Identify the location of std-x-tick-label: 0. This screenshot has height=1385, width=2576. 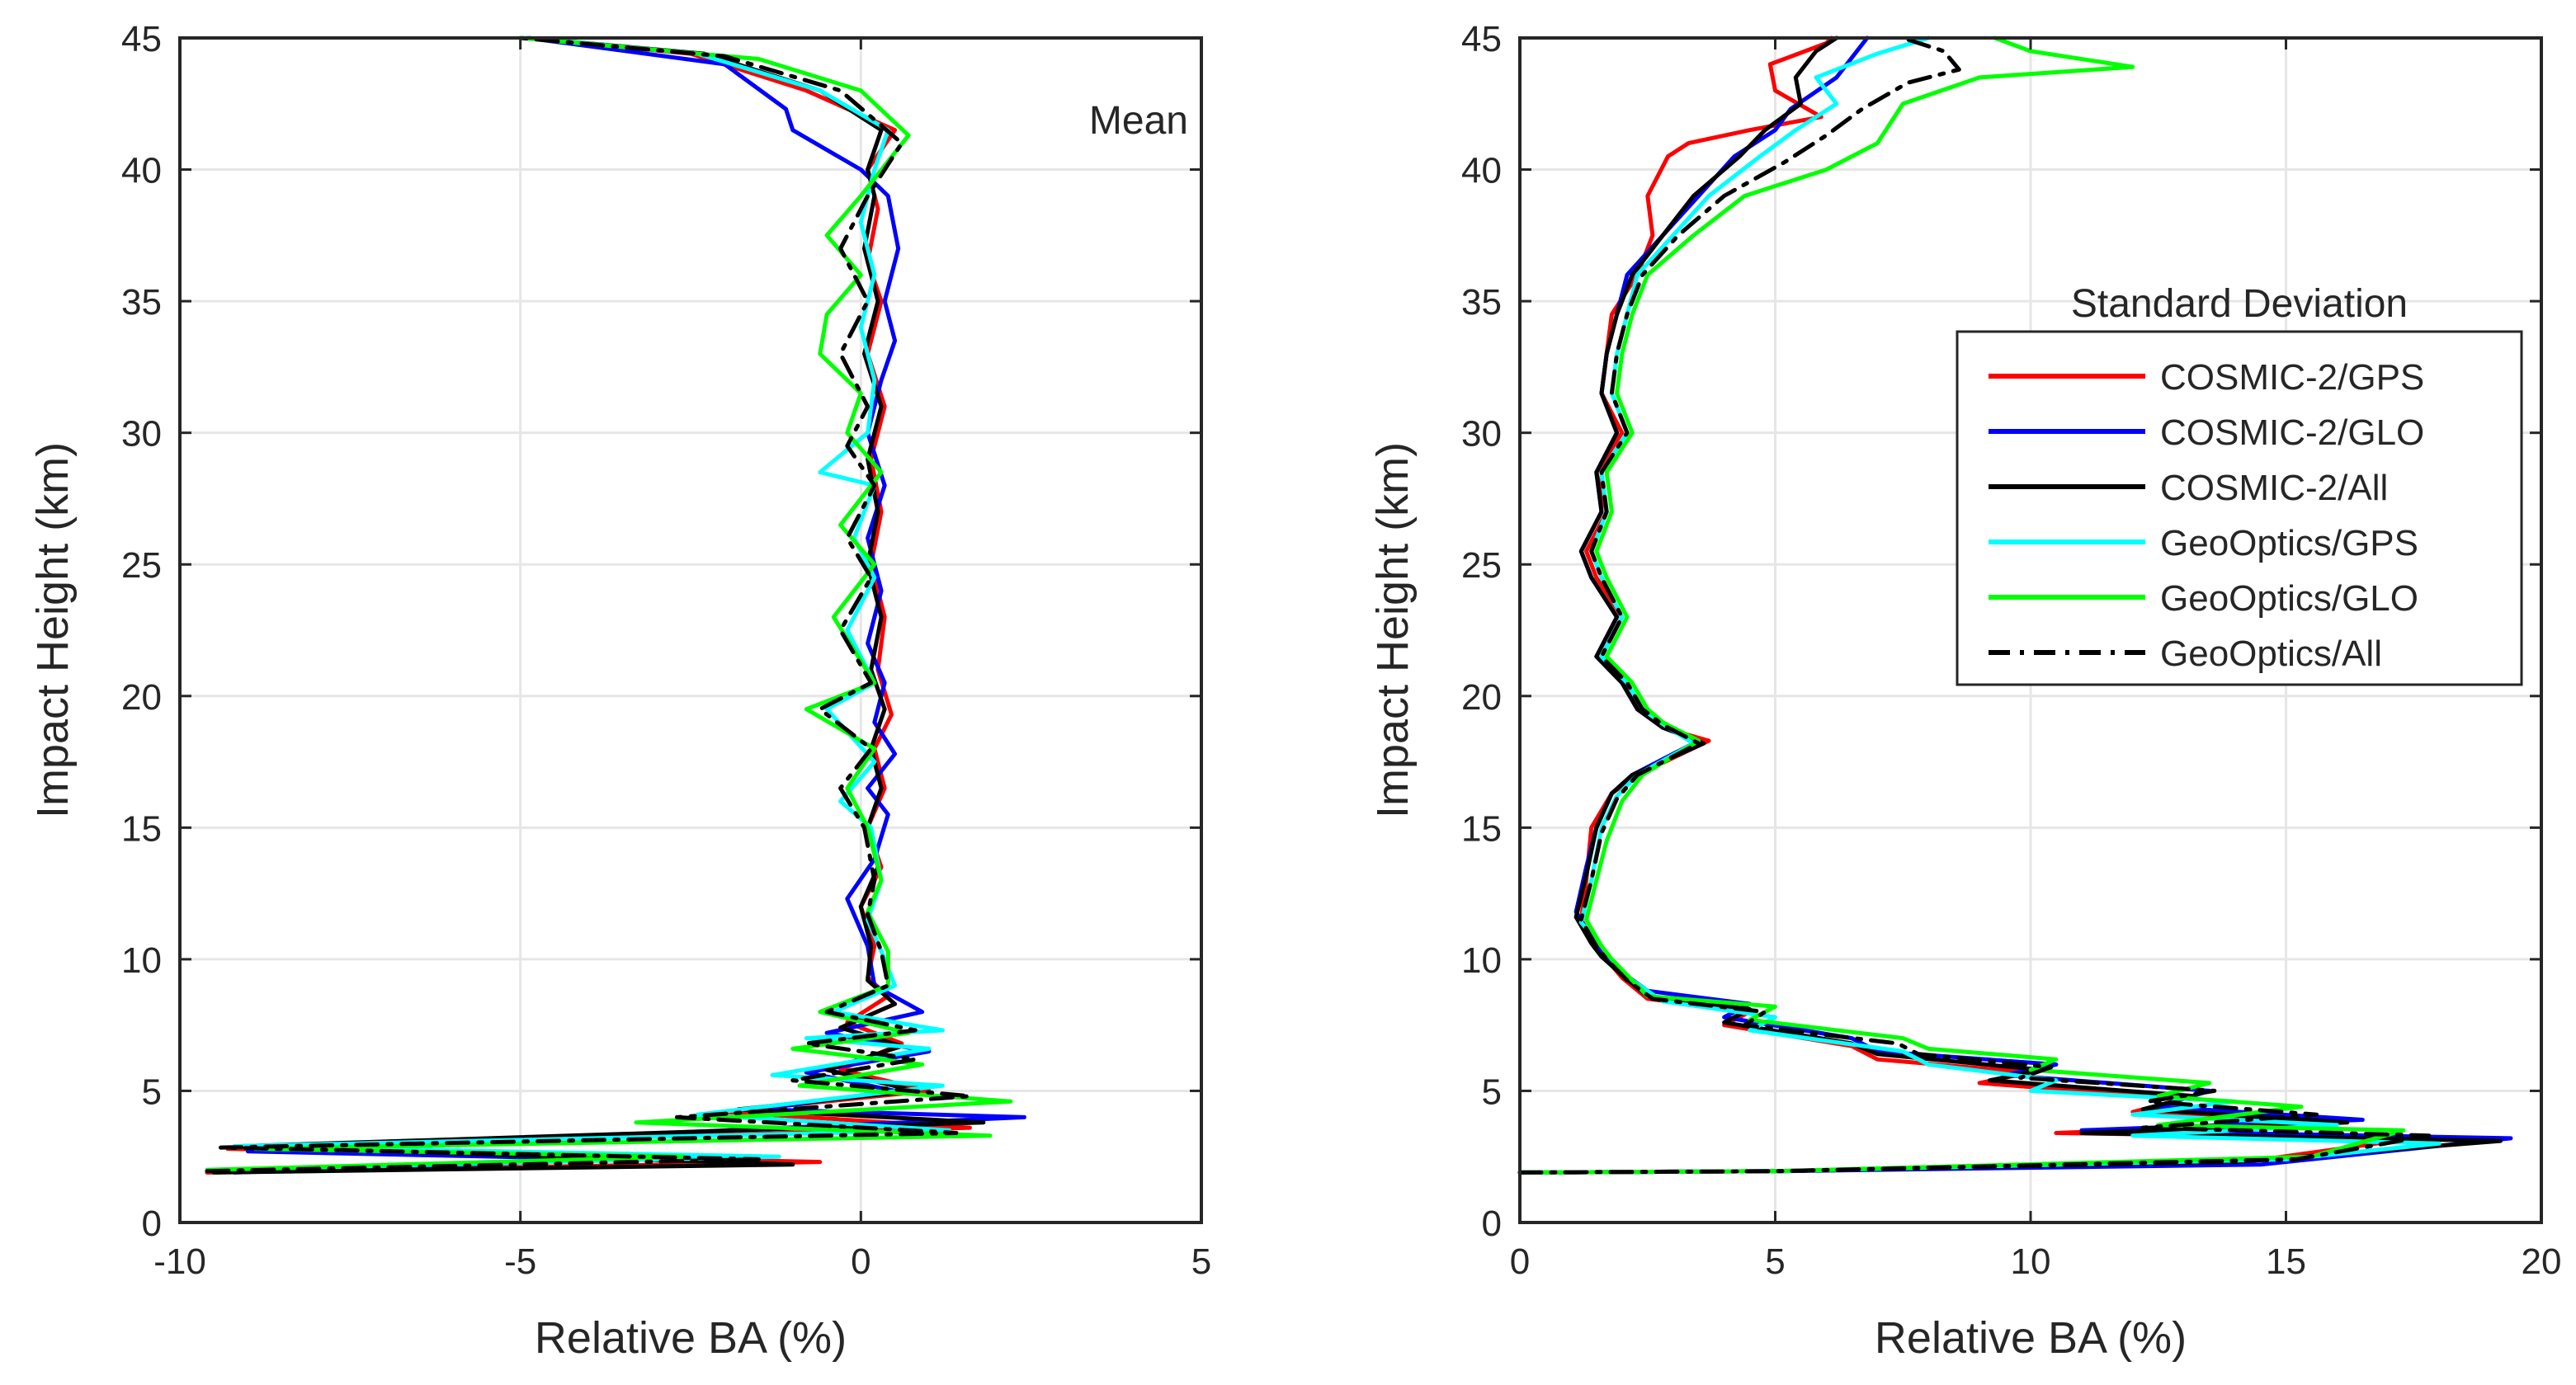
(1520, 1261).